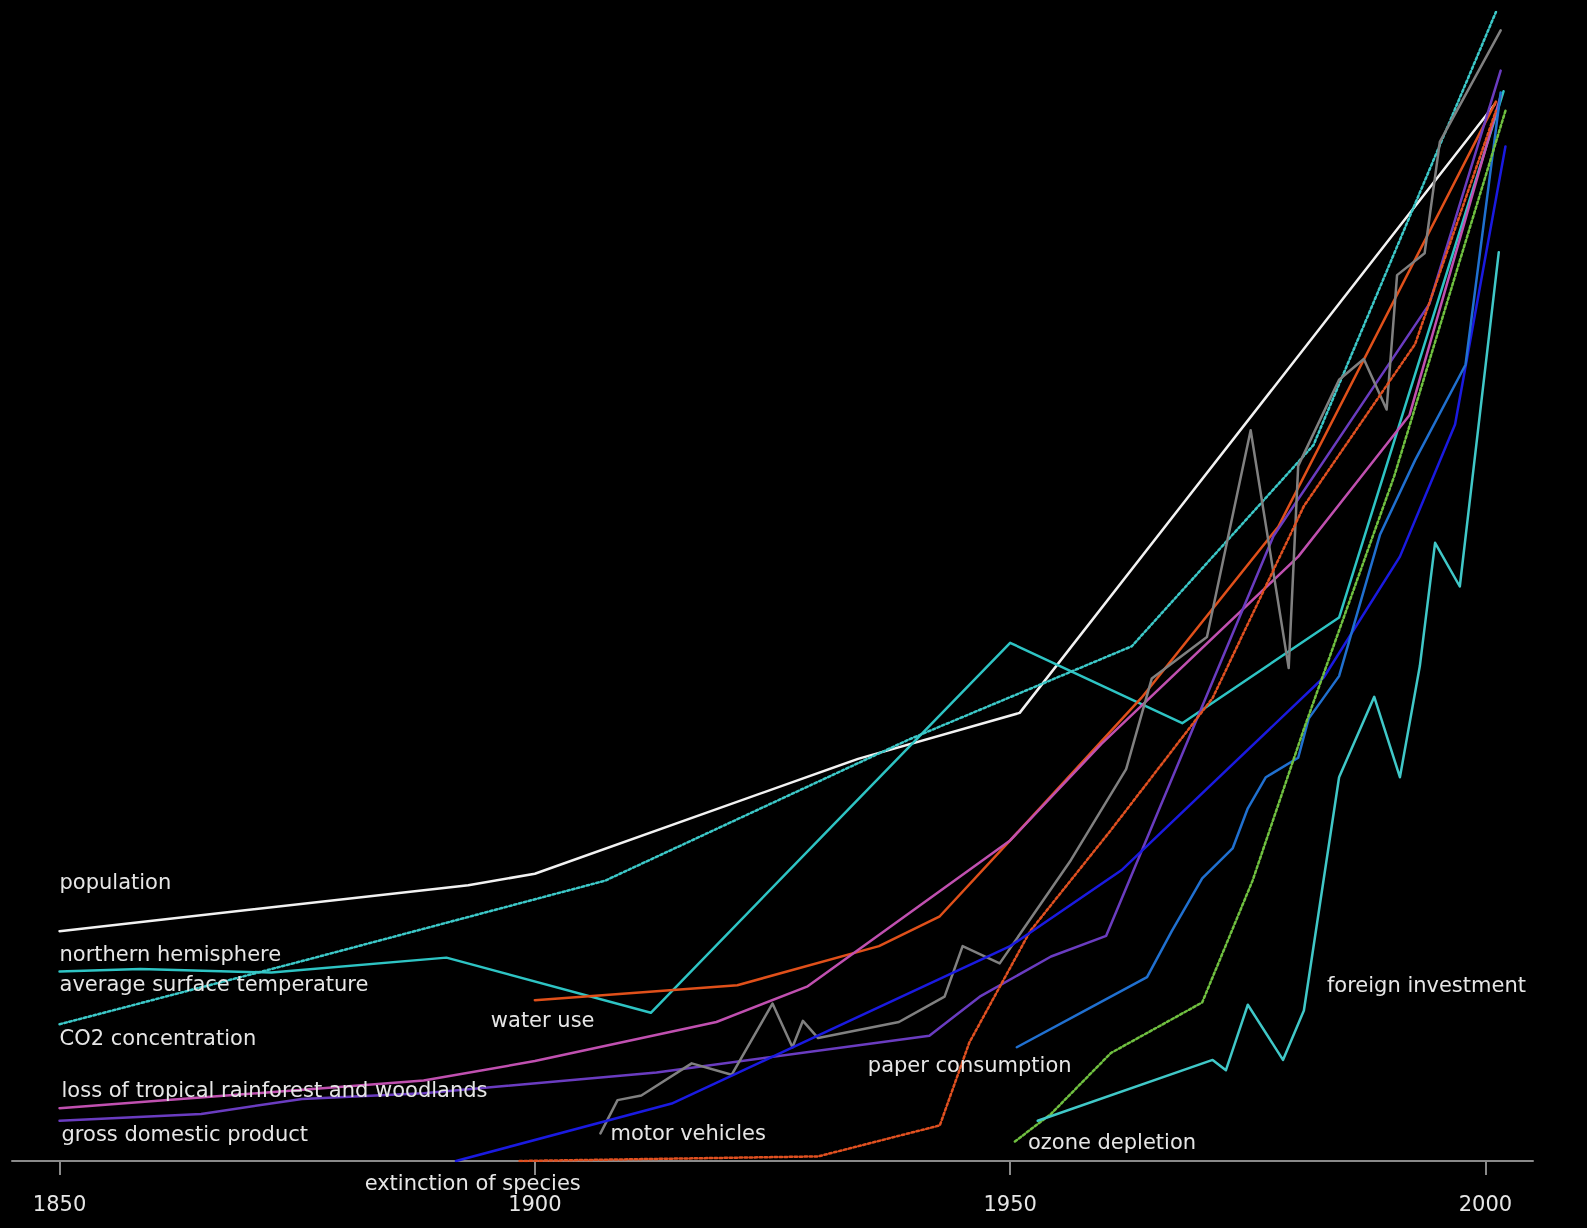 This screenshot has width=1587, height=1228. Describe the element at coordinates (1426, 985) in the screenshot. I see `series-label: foreign investment` at that location.